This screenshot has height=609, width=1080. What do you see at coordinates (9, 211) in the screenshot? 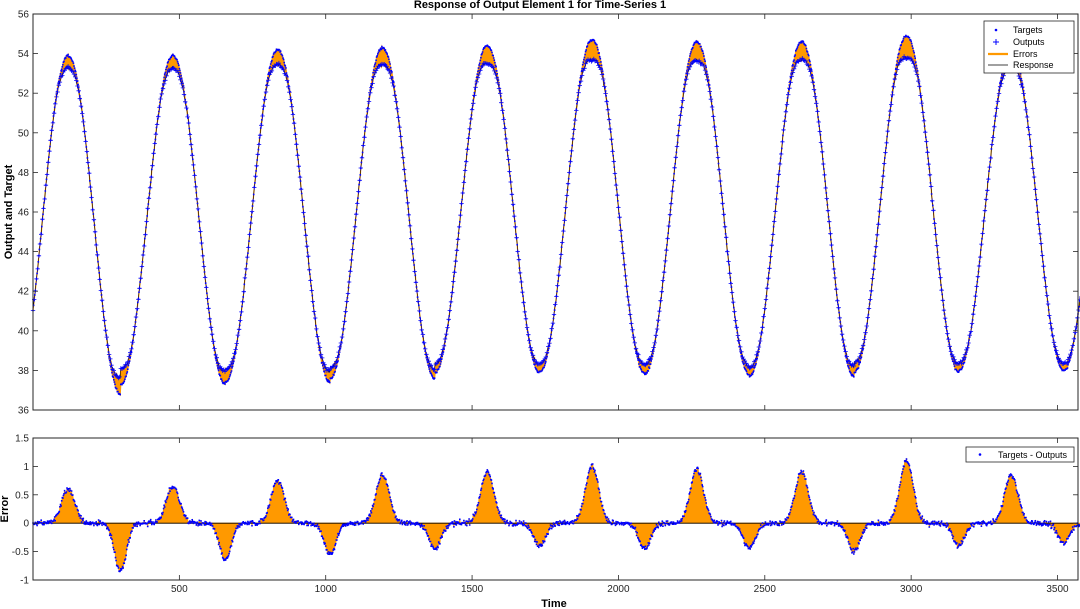
I see `response-y-axis-label: Output and Target` at bounding box center [9, 211].